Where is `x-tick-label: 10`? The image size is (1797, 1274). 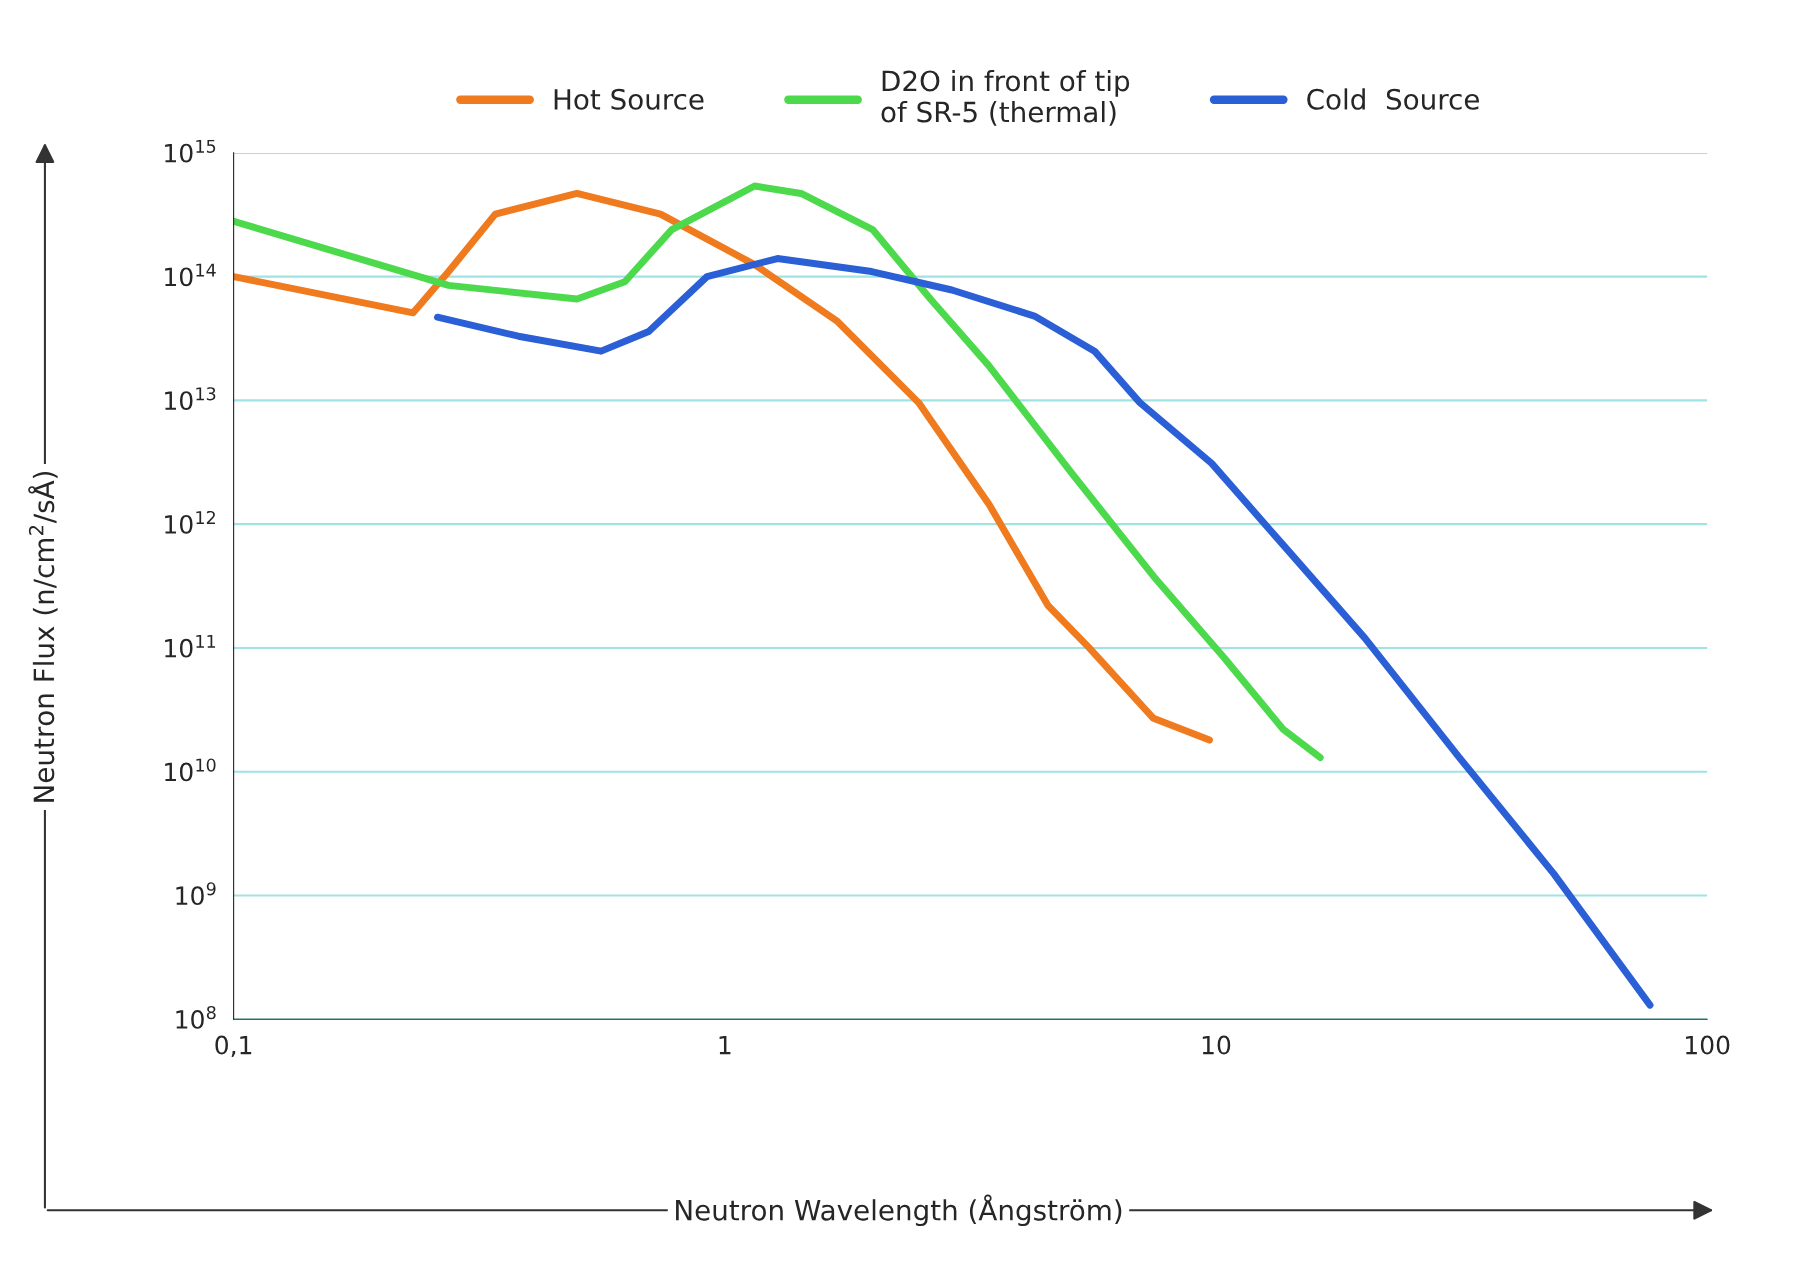
x-tick-label: 10 is located at coordinates (1216, 1045).